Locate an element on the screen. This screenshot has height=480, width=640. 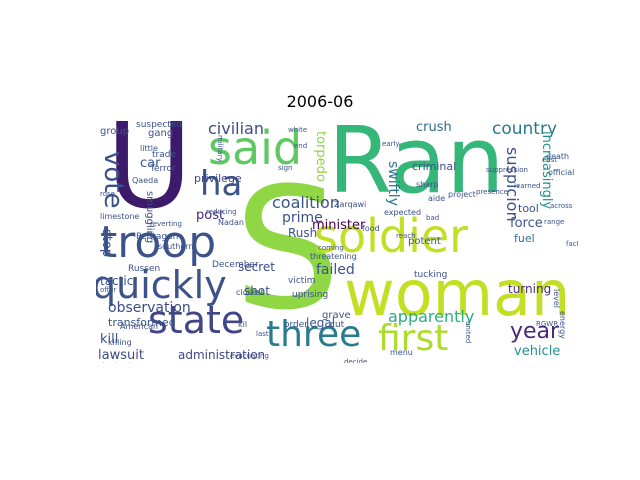
word-post: post is located at coordinates (210, 215).